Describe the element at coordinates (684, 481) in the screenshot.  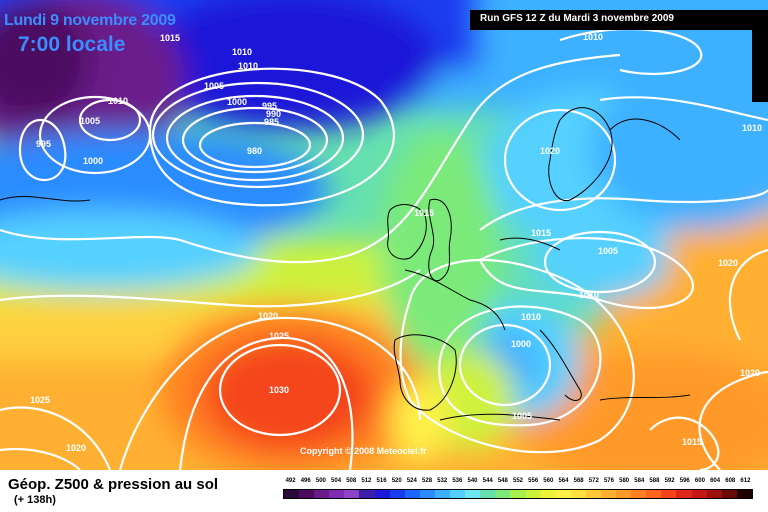
I see `scale-label: 596` at that location.